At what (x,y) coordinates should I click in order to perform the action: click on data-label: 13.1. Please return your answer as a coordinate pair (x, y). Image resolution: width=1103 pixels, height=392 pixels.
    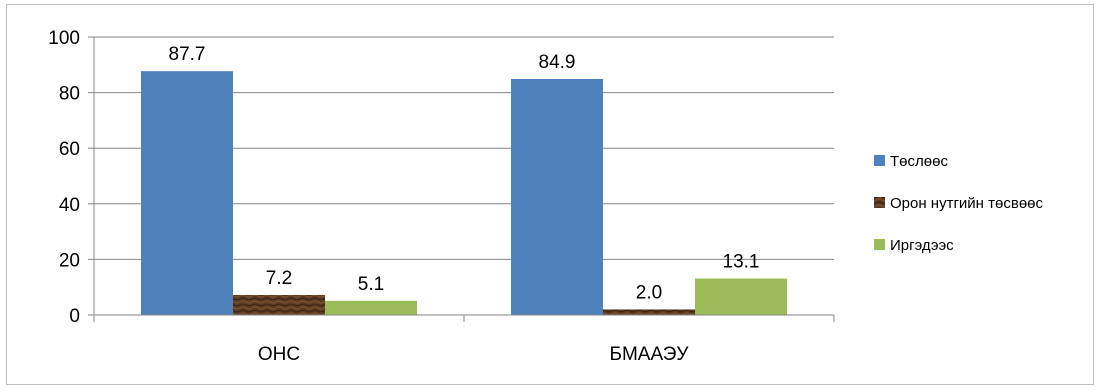
    Looking at the image, I should click on (741, 262).